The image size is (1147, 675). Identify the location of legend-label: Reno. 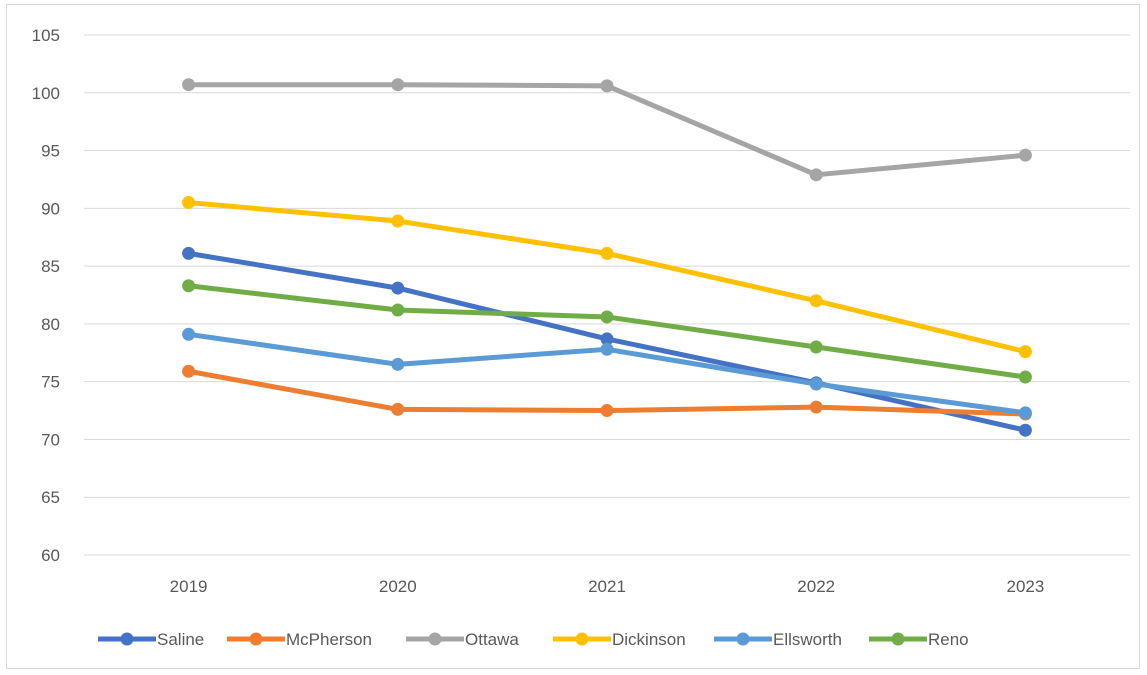
(948, 639).